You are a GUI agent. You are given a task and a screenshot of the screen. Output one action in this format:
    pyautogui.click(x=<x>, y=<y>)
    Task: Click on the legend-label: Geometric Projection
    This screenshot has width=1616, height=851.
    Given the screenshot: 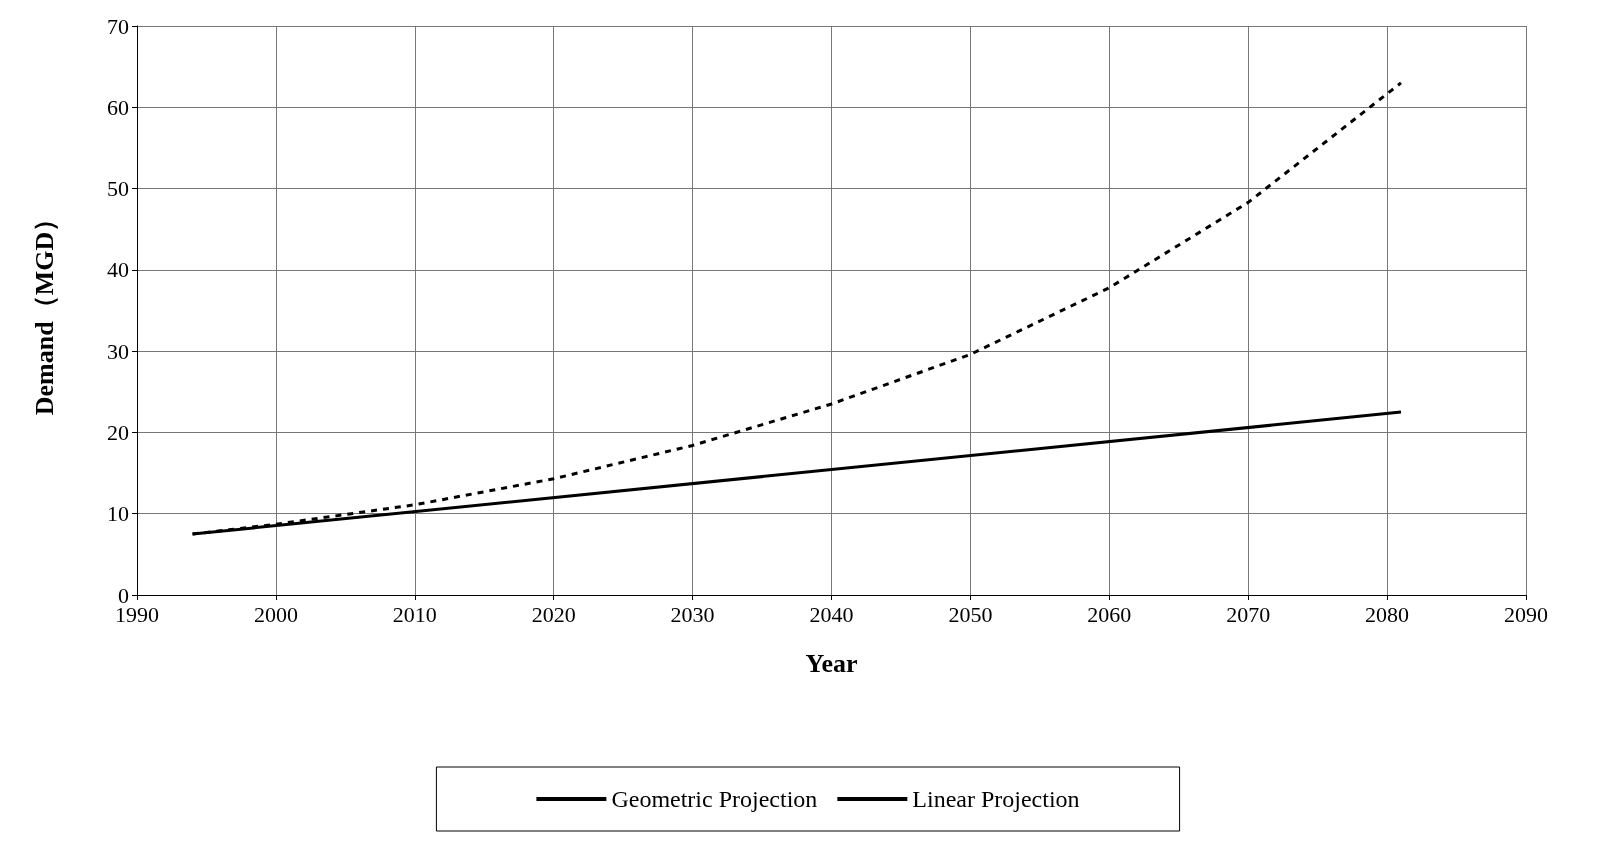 What is the action you would take?
    pyautogui.click(x=714, y=799)
    